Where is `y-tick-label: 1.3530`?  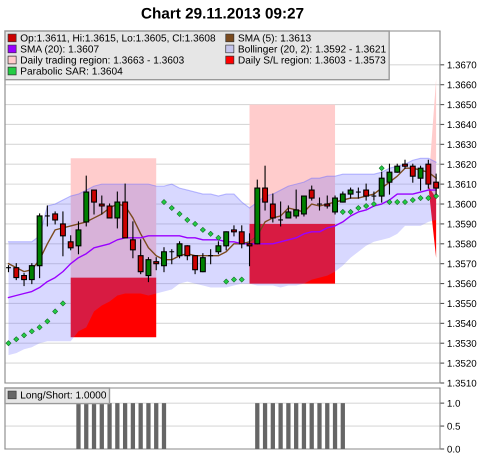
y-tick-label: 1.3530 is located at coordinates (462, 343).